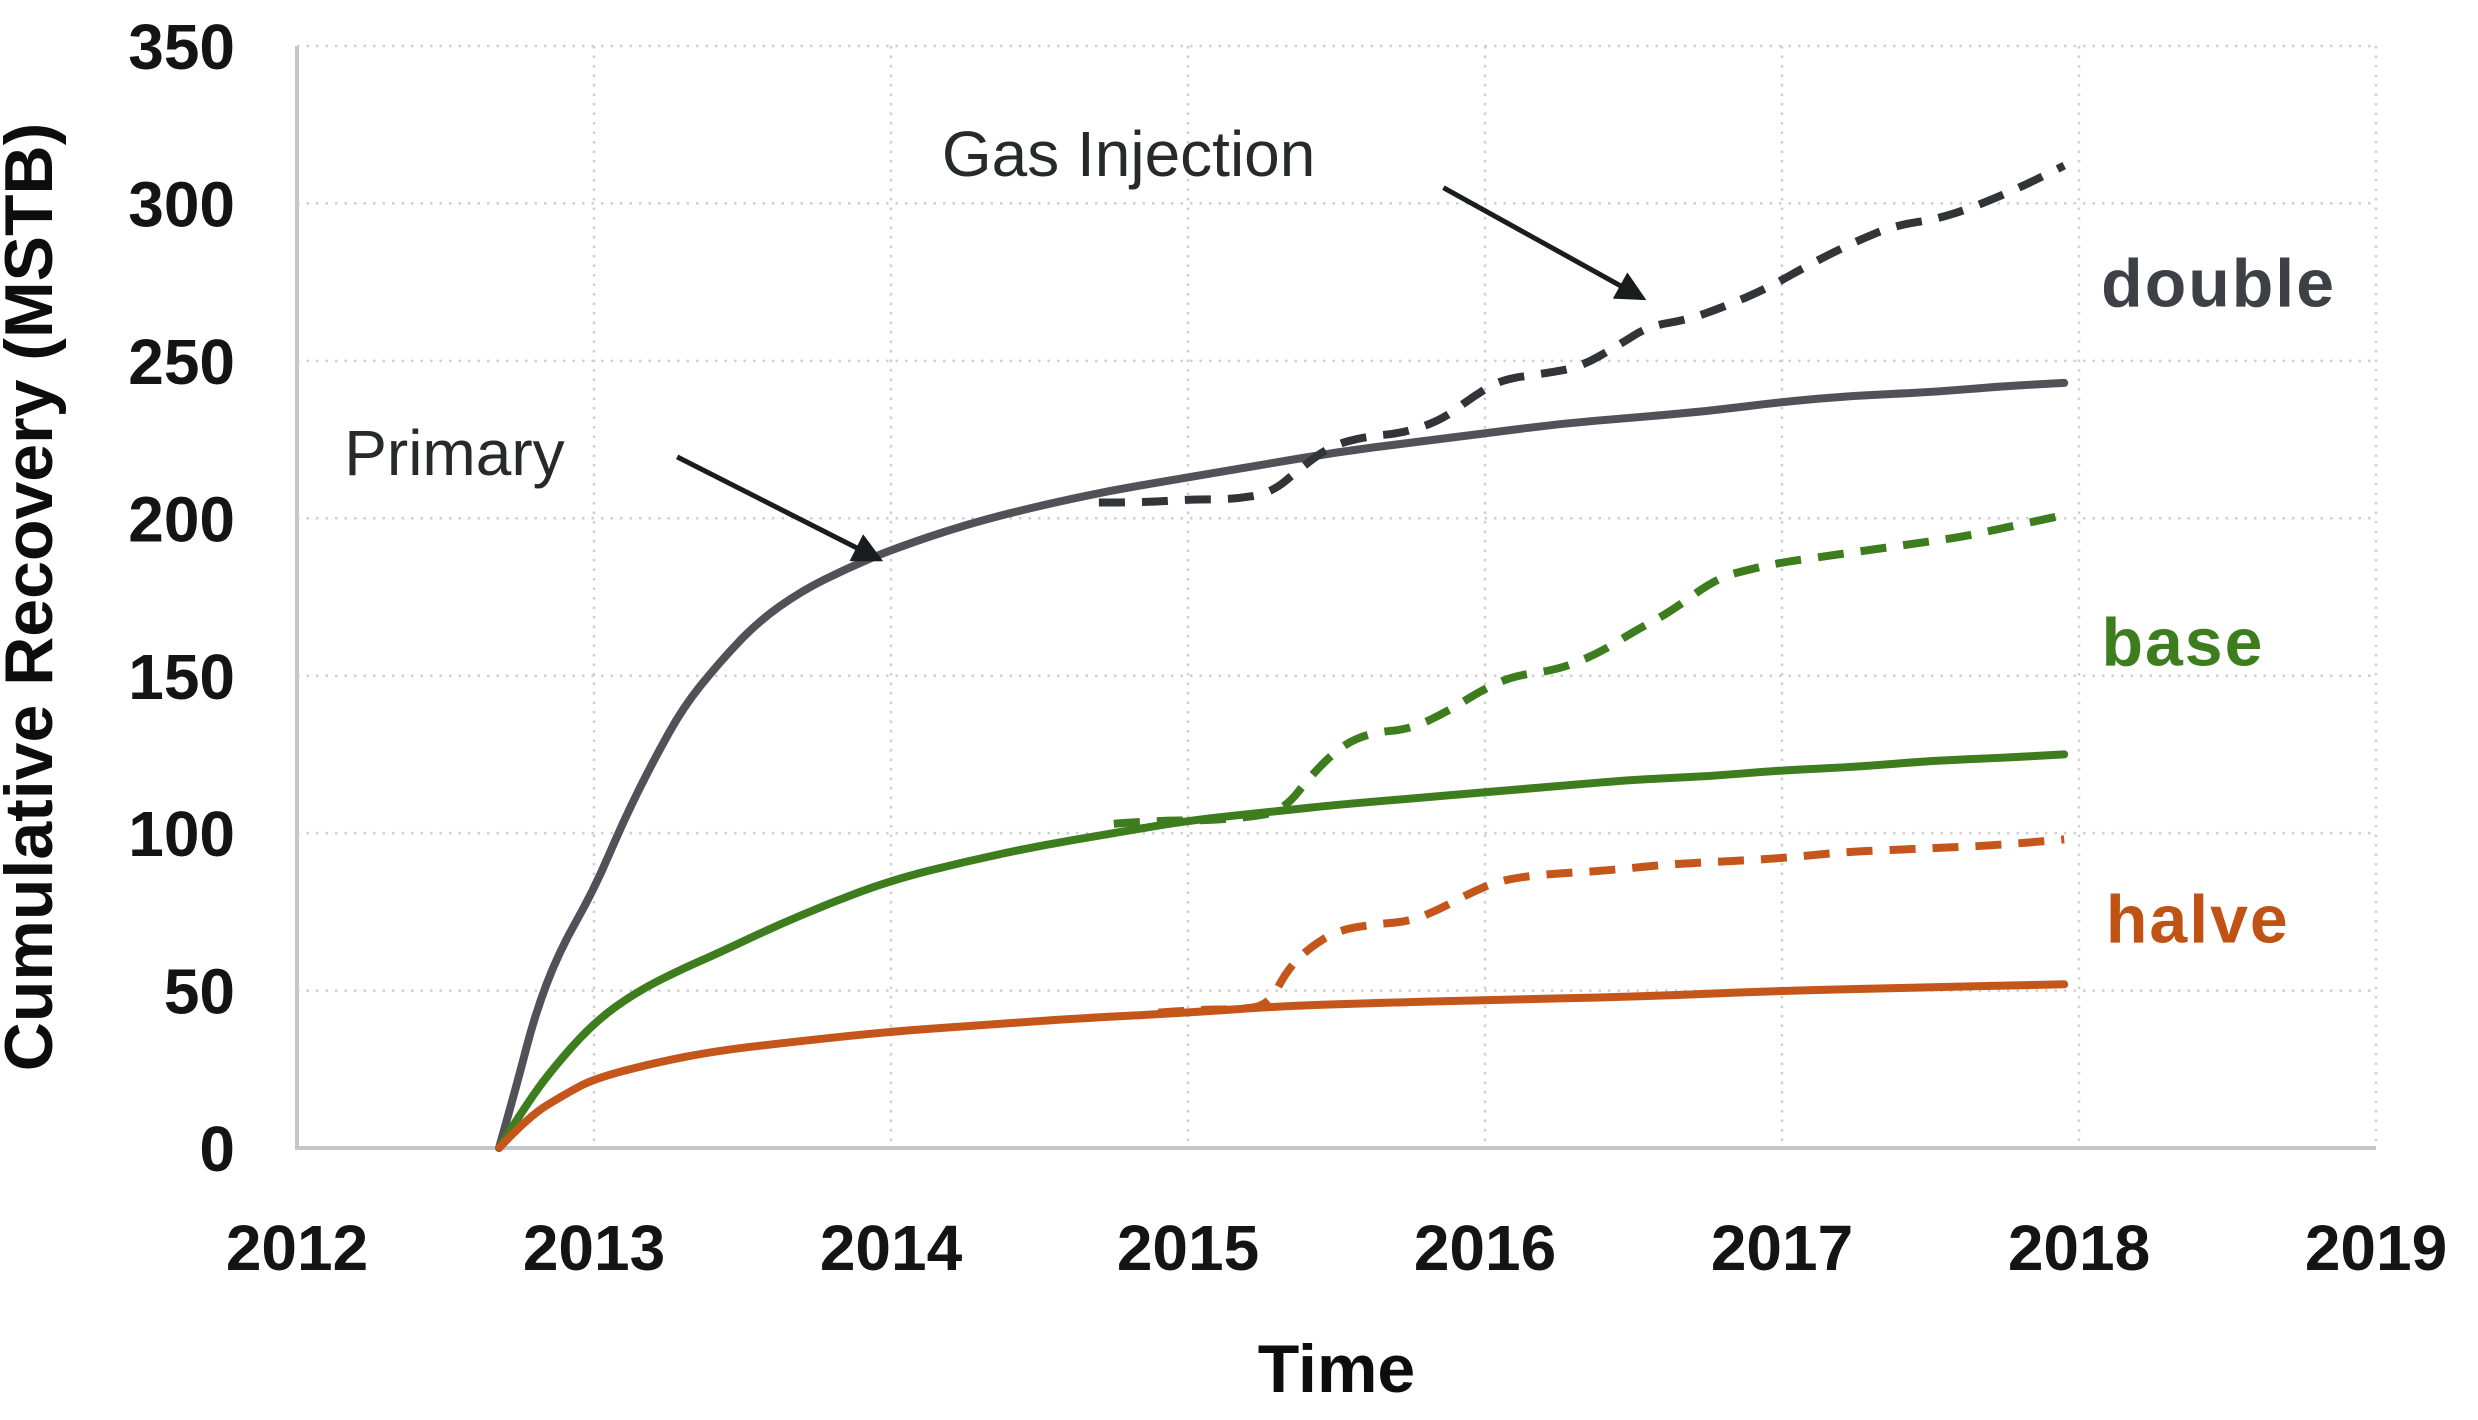 This screenshot has height=1420, width=2478. I want to click on annotation-label: Primary, so click(454, 453).